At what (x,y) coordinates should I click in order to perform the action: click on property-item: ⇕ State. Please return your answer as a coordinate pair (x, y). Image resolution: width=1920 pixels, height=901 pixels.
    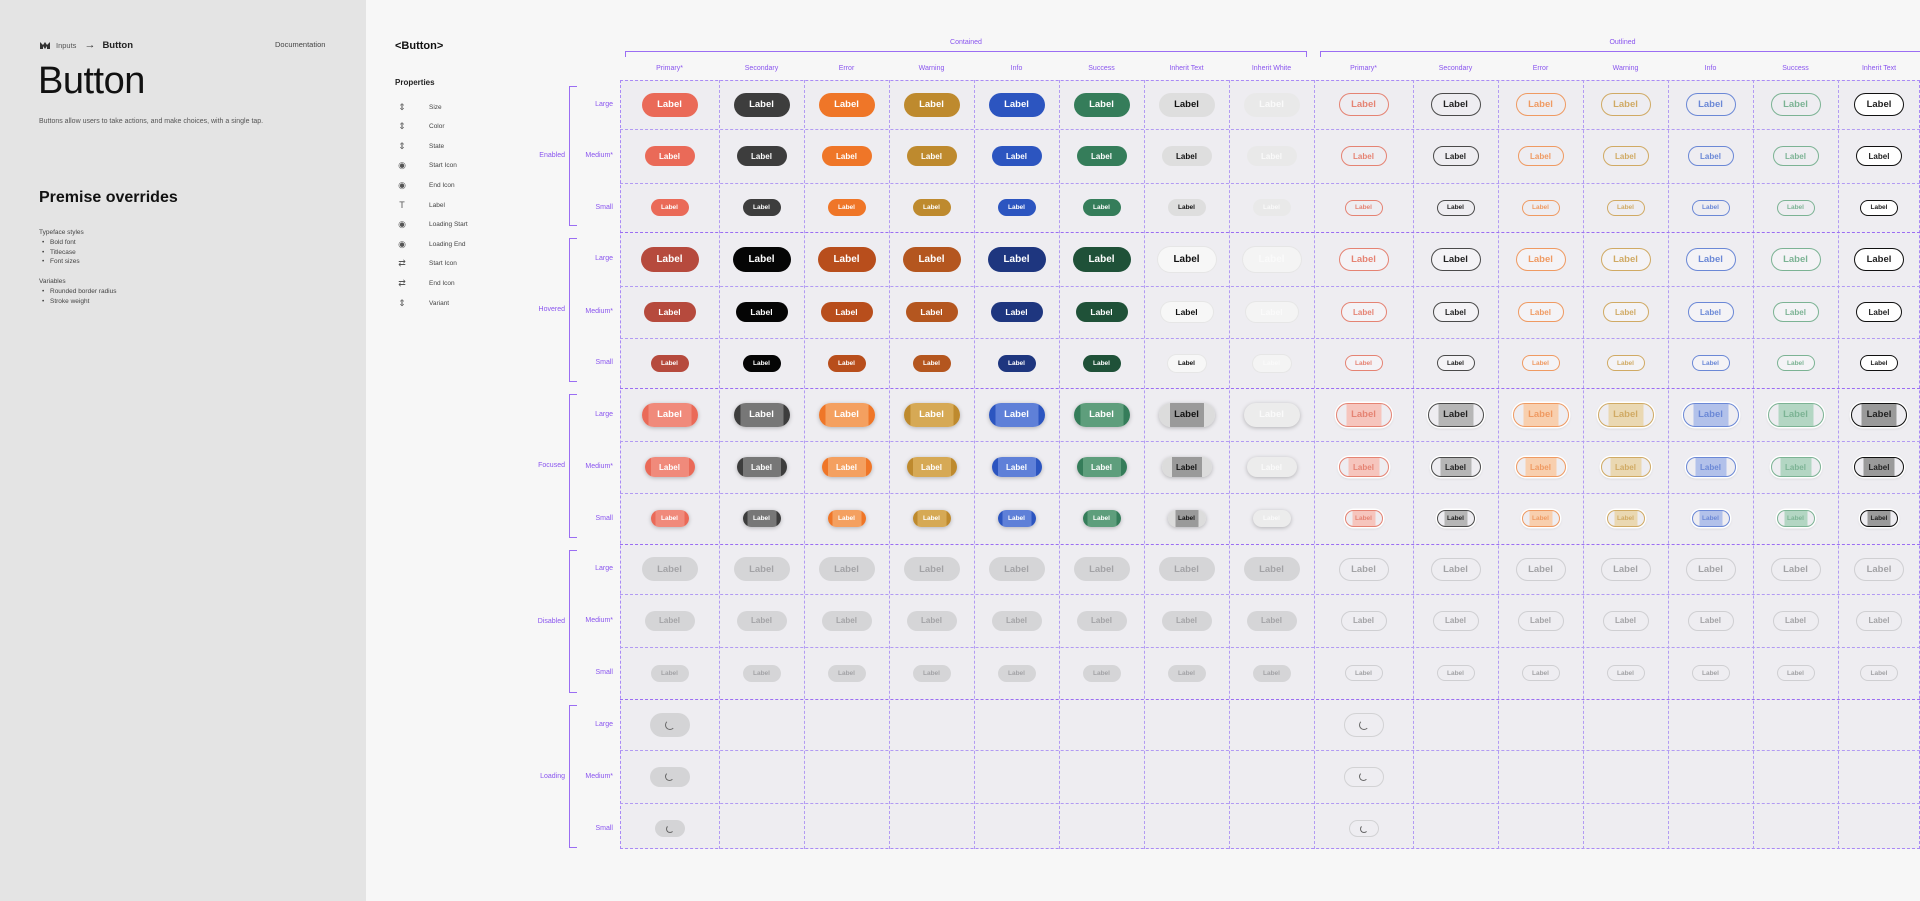
    Looking at the image, I should click on (419, 146).